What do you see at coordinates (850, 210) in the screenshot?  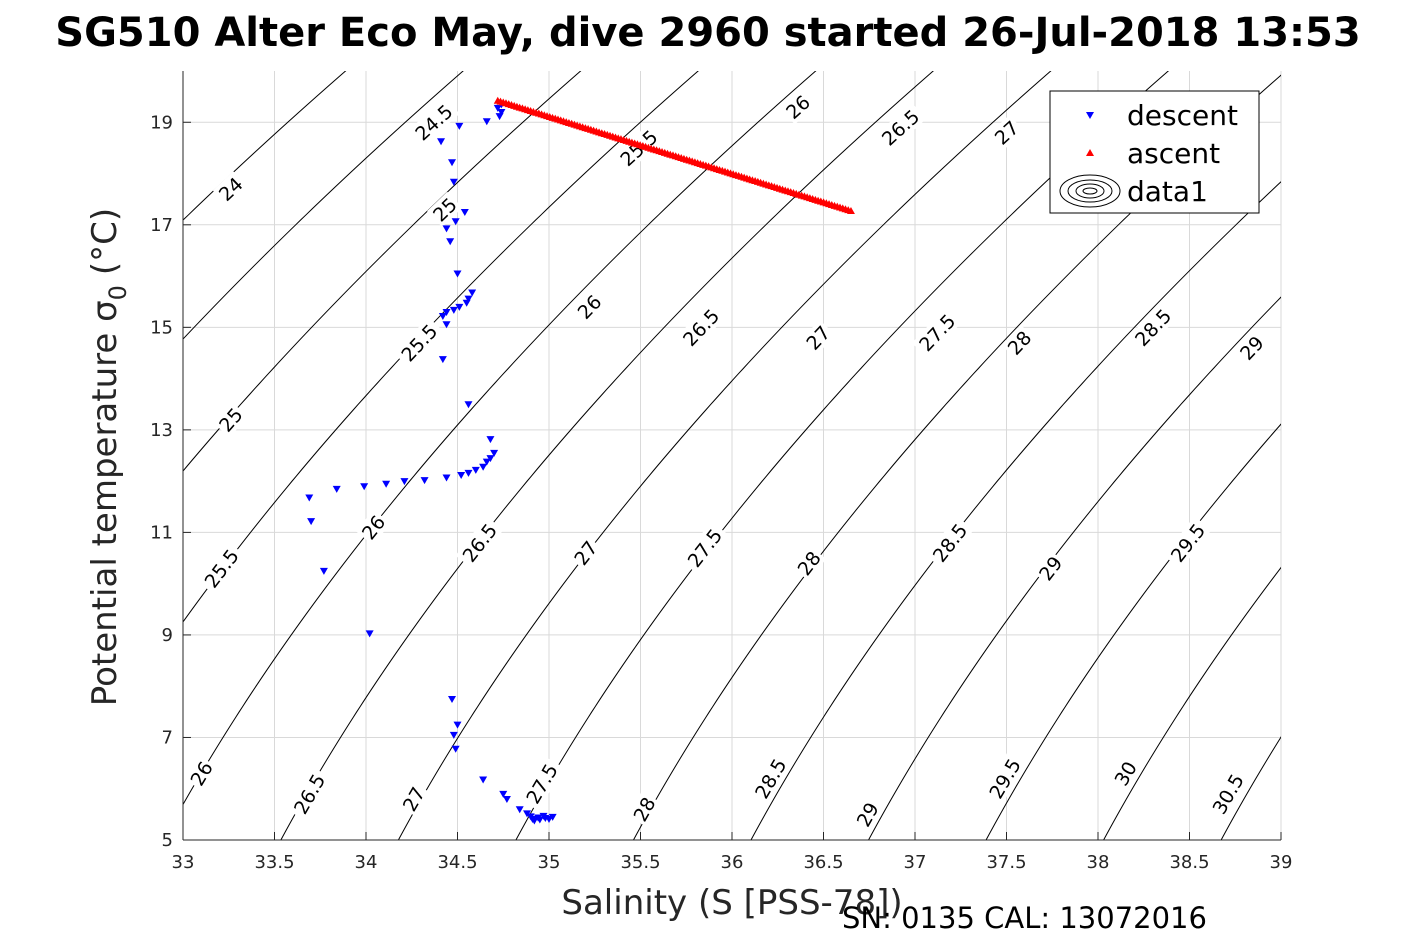 I see `ascent-marker` at bounding box center [850, 210].